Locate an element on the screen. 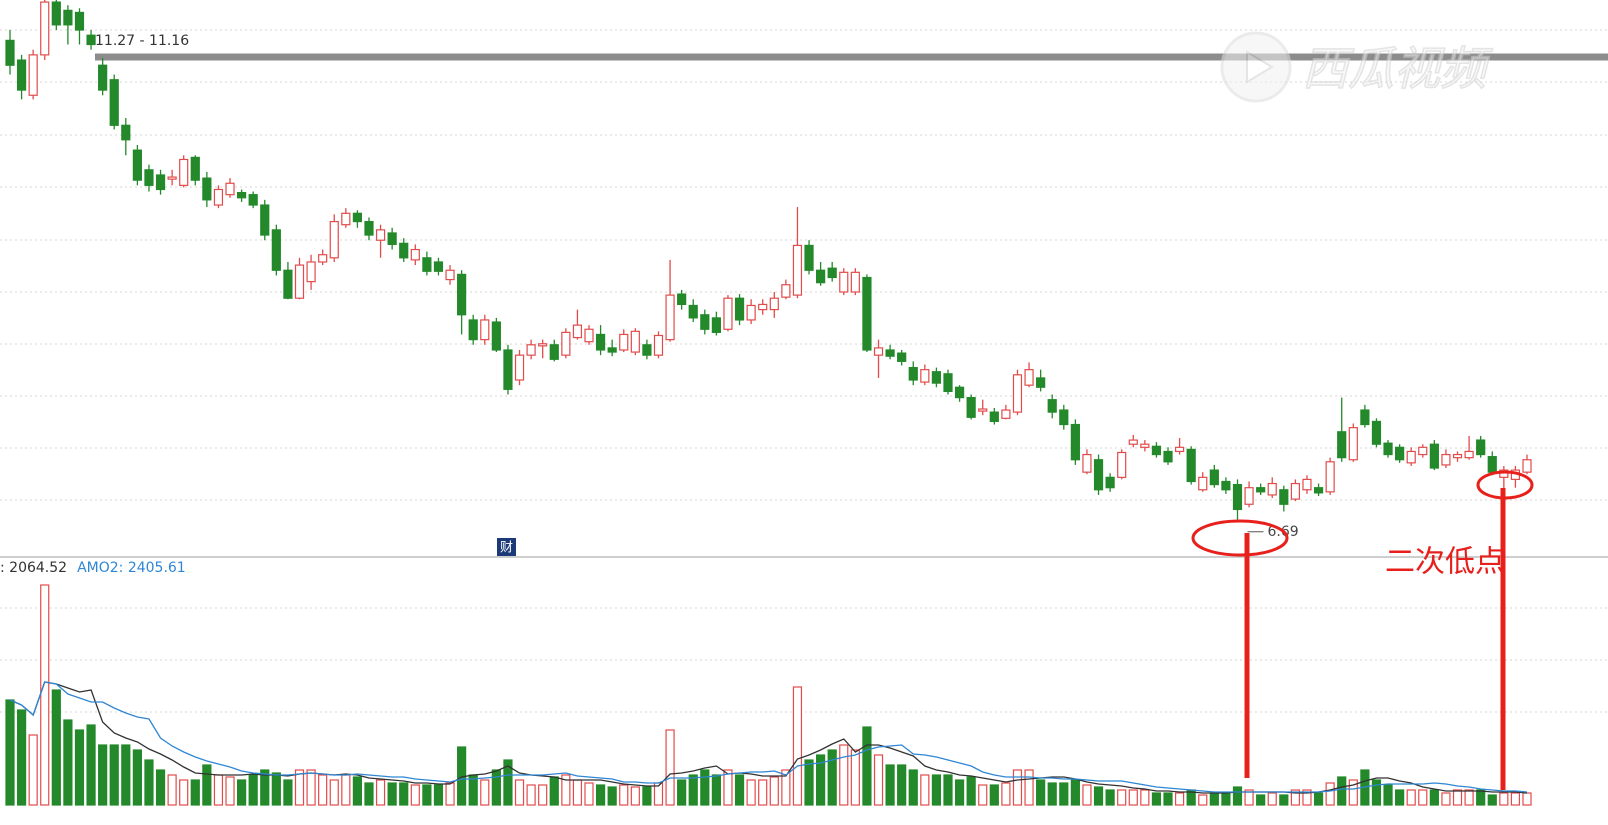  annotations is located at coordinates (1362, 630).